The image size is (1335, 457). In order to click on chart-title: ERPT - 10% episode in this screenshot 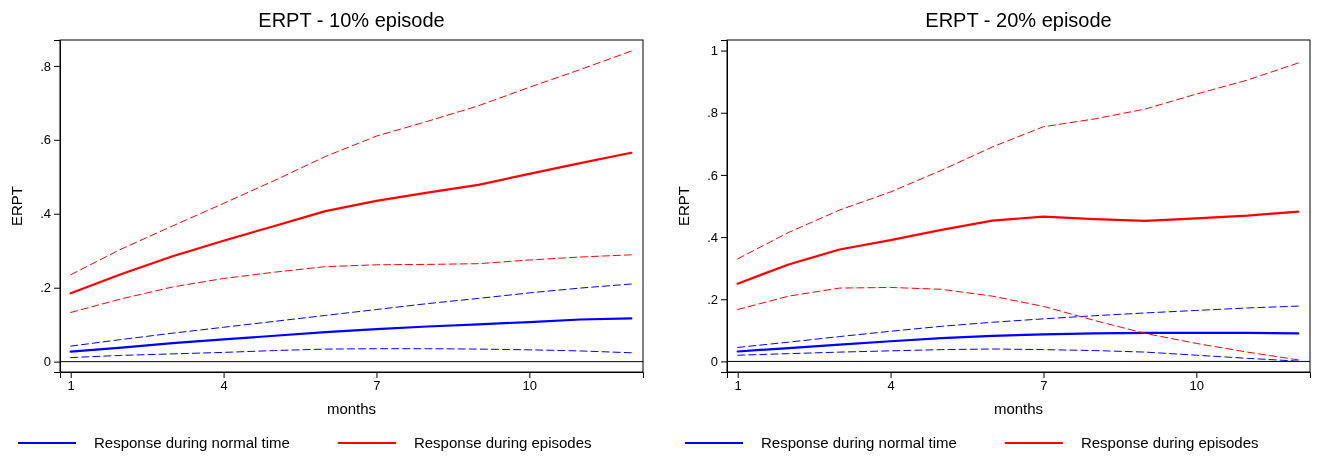, I will do `click(351, 20)`.